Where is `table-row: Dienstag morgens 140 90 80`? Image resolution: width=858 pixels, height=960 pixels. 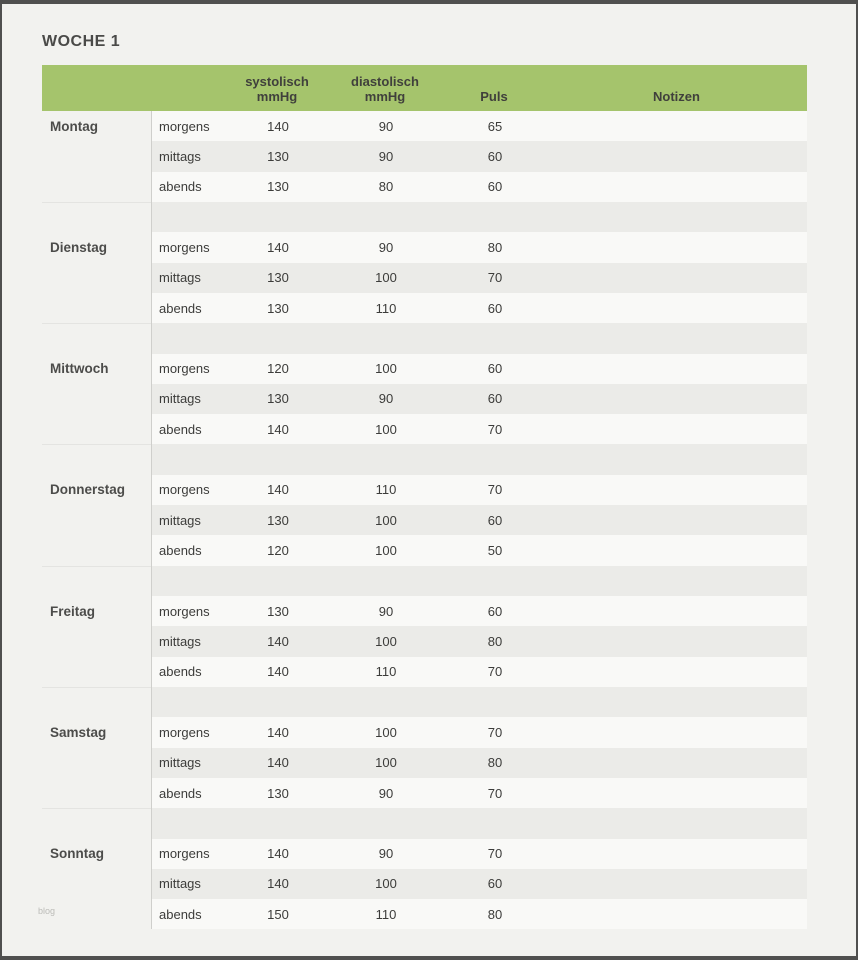 table-row: Dienstag morgens 140 90 80 is located at coordinates (424, 247).